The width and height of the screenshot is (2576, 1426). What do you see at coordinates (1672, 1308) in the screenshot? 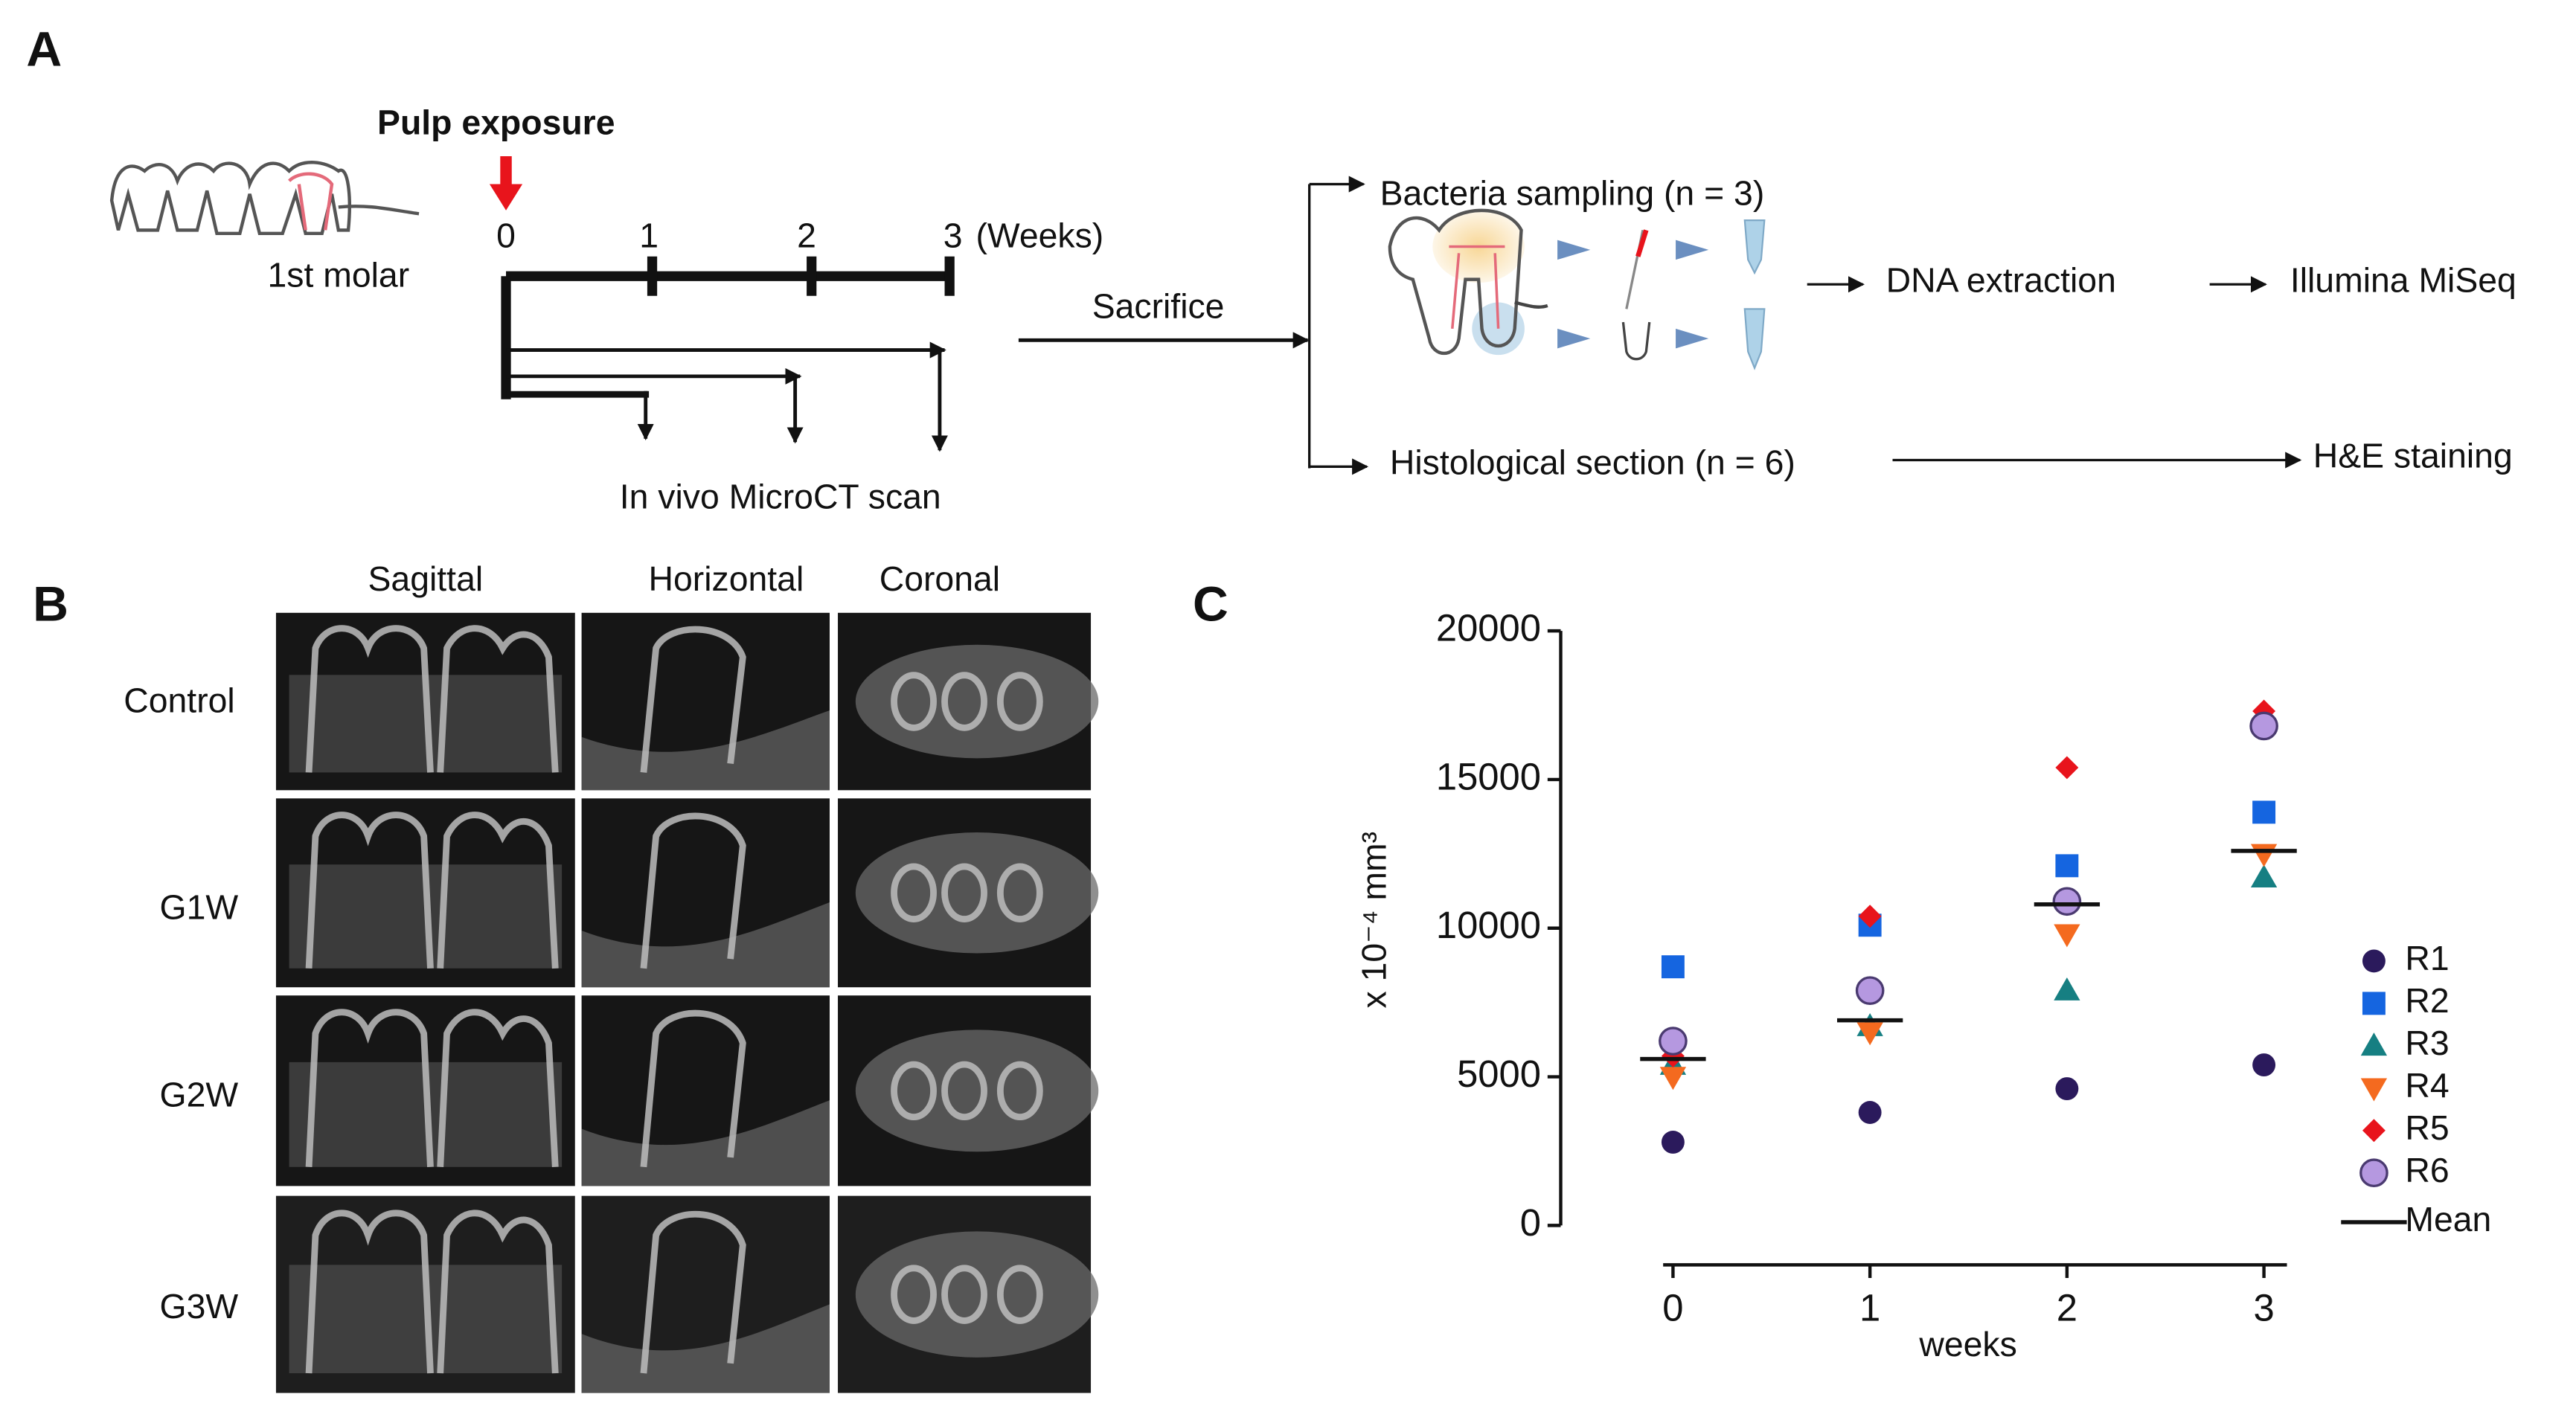
I see `x-tick-label: 0` at bounding box center [1672, 1308].